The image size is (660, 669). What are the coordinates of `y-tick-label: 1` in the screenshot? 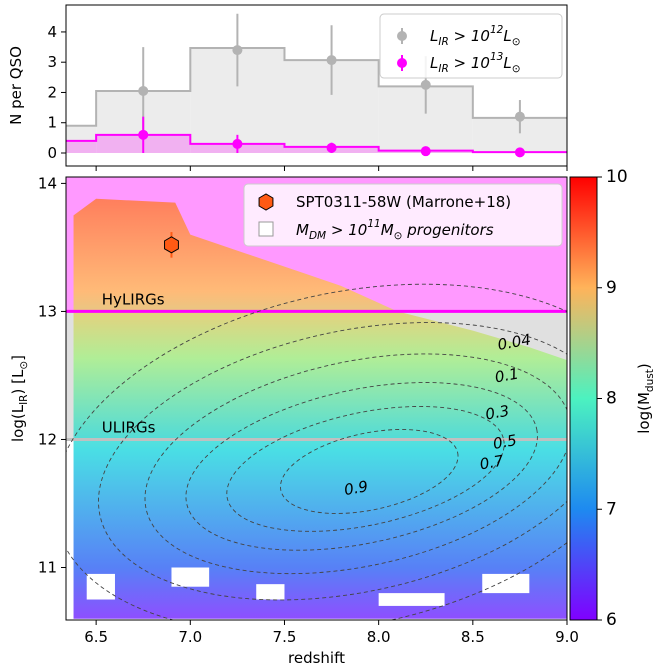 It's located at (52, 122).